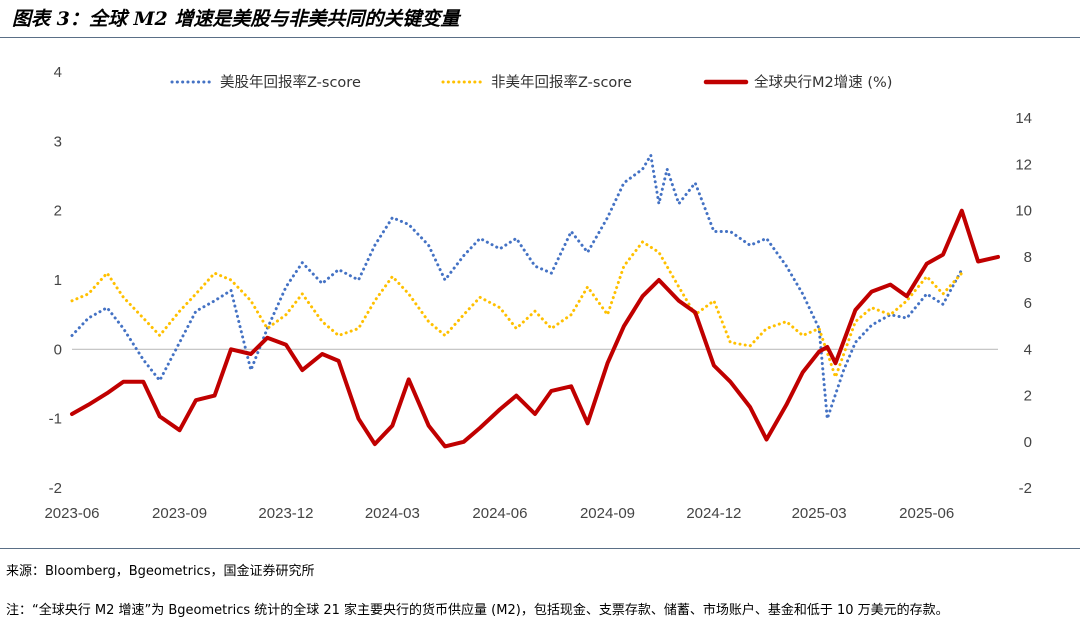  What do you see at coordinates (1028, 442) in the screenshot?
I see `y-right-tick-label: 0` at bounding box center [1028, 442].